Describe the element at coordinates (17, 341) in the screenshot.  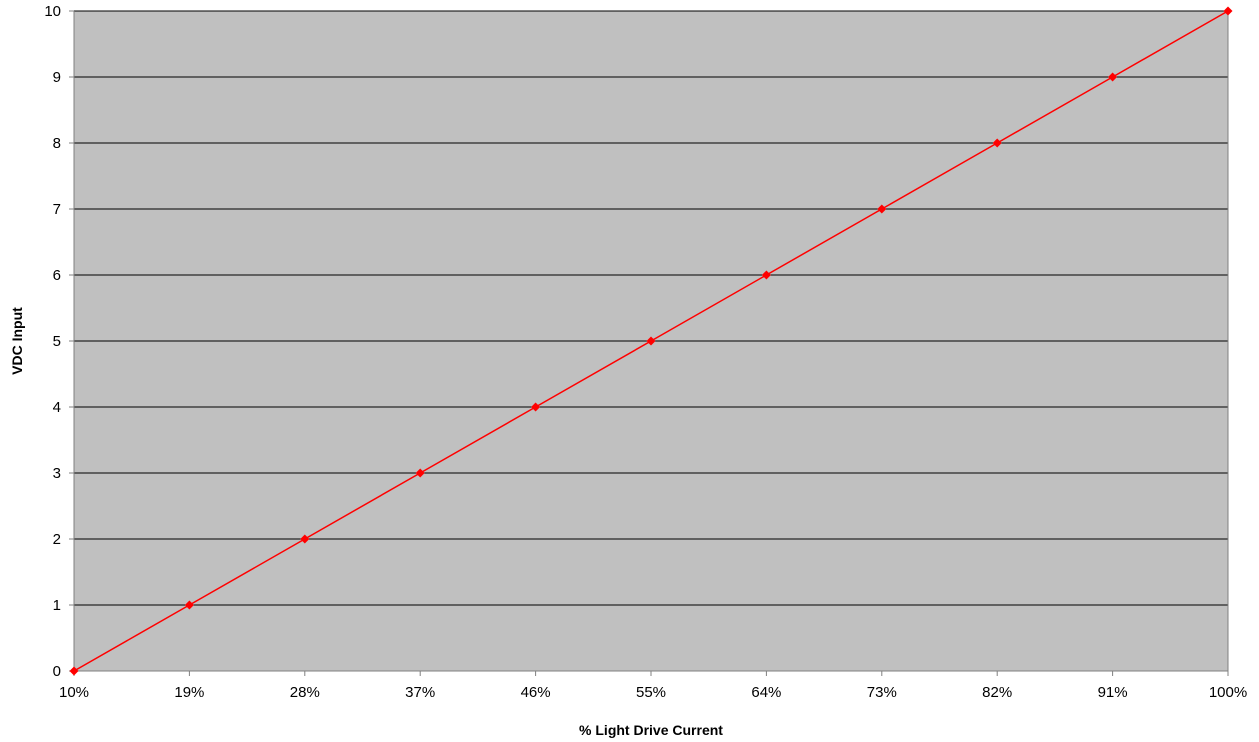
I see `y-axis-title: VDC Input` at that location.